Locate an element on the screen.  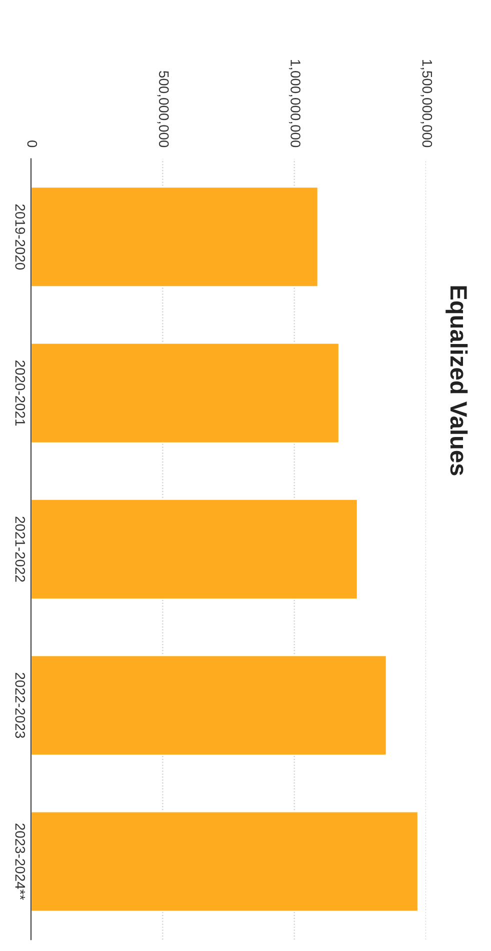
y-tick-label: 2020-2021 is located at coordinates (20, 393).